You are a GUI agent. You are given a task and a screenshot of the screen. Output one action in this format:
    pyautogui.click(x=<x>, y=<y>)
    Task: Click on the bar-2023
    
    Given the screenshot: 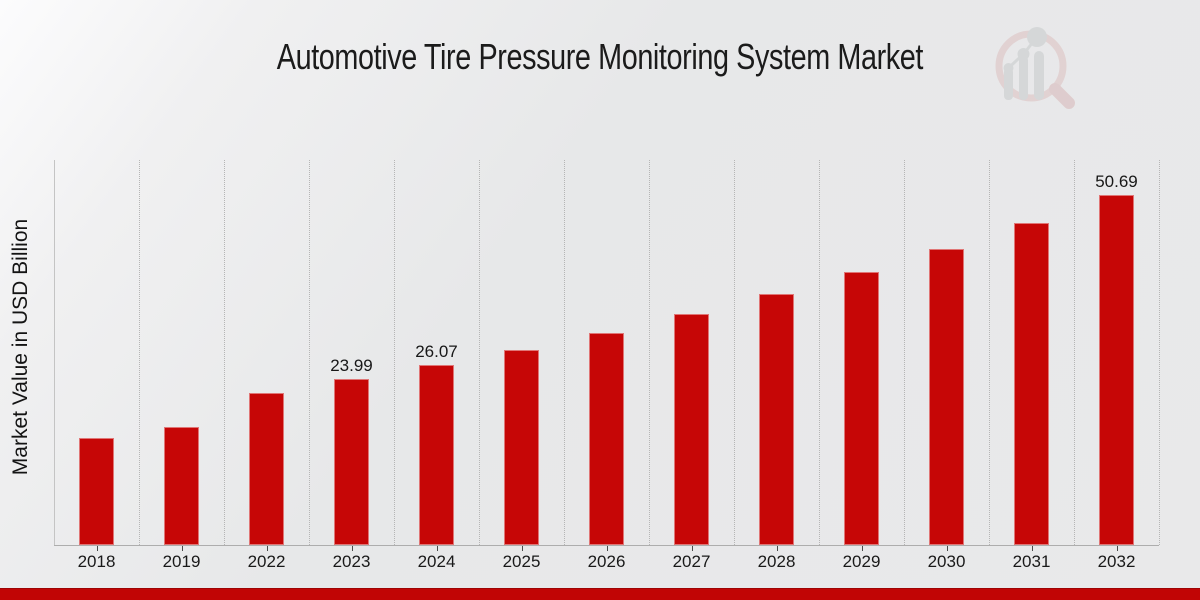 What is the action you would take?
    pyautogui.click(x=351, y=462)
    